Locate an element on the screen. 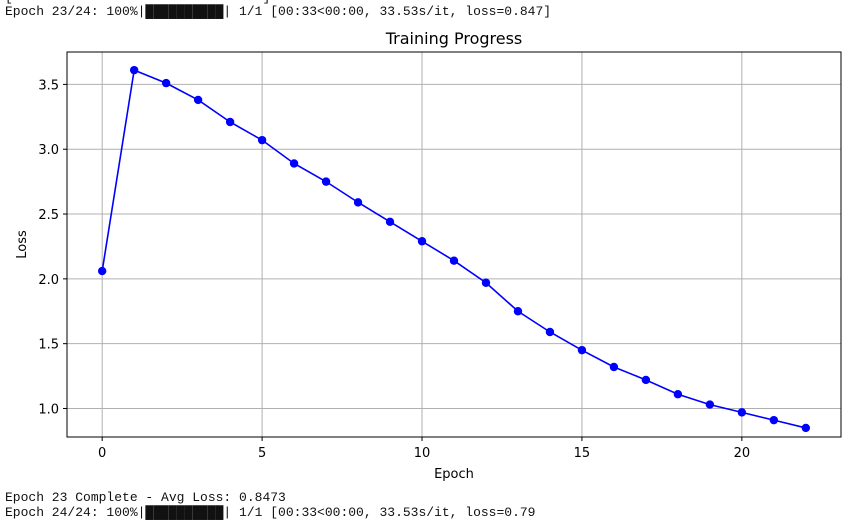  y-axis-label: Loss is located at coordinates (22, 244).